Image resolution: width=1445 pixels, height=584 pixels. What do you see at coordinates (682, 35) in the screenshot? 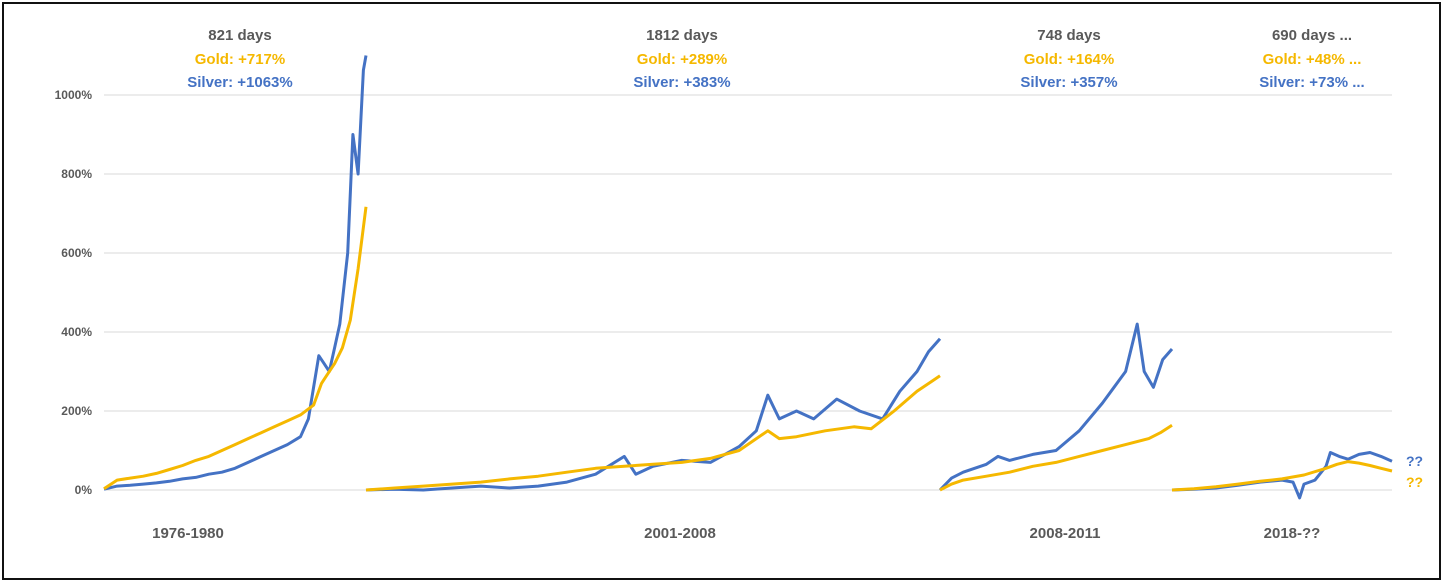
I see `period-days: 1812 days` at bounding box center [682, 35].